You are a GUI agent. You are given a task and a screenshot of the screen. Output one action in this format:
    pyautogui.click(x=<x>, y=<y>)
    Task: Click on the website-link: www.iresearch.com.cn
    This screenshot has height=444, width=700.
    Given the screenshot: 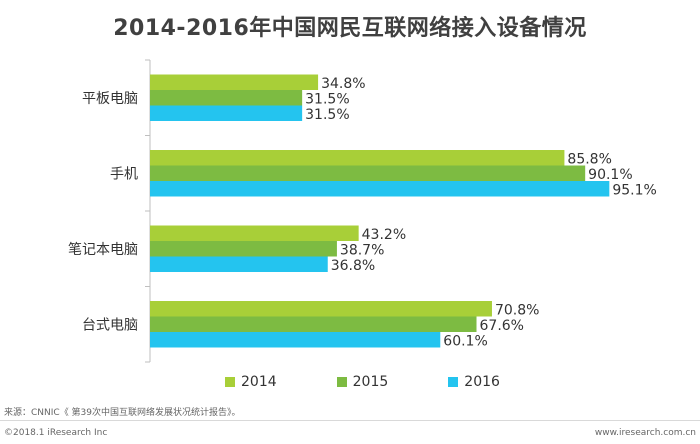 What is the action you would take?
    pyautogui.click(x=645, y=433)
    